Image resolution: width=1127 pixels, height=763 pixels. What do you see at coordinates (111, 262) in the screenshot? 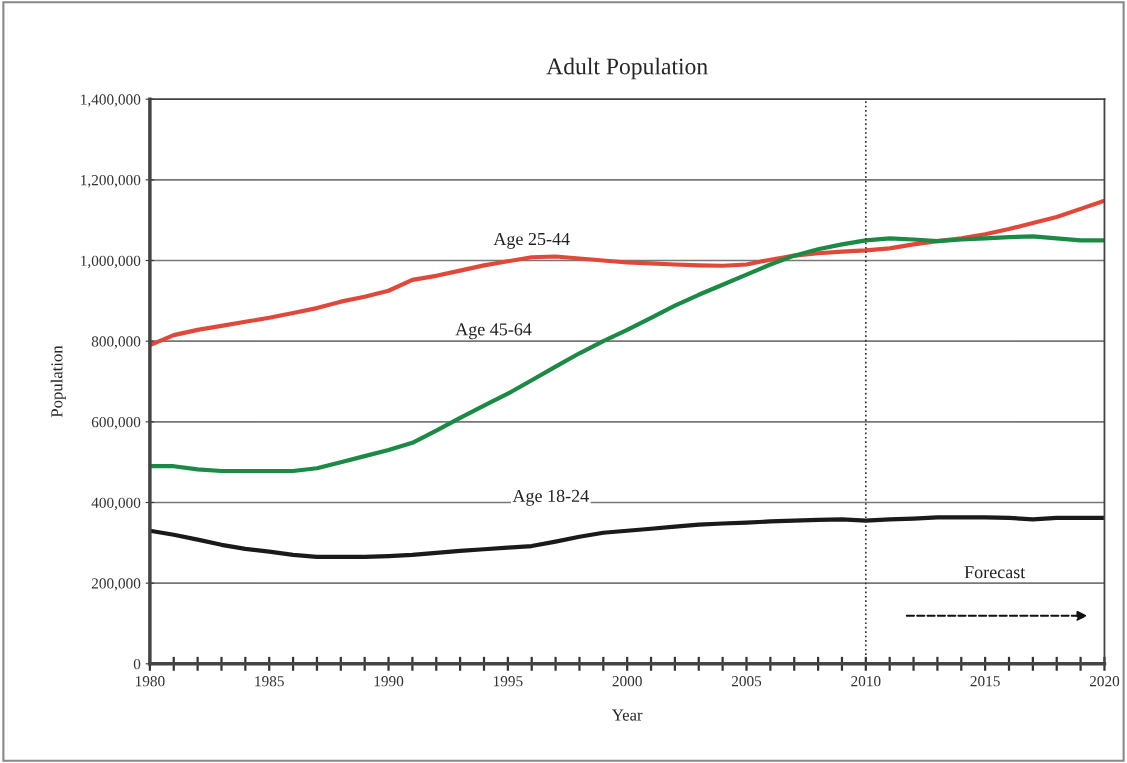
I see `y-tick-label: 1,000,000` at bounding box center [111, 262].